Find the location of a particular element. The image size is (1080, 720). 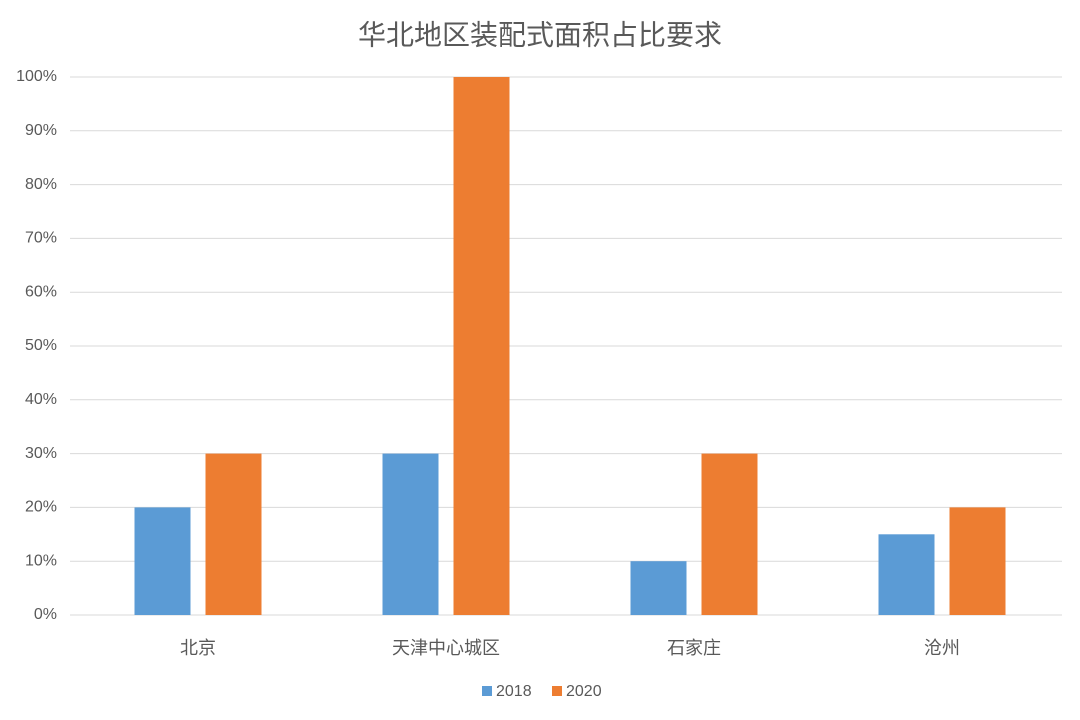

y-tick-label: 90% is located at coordinates (41, 130).